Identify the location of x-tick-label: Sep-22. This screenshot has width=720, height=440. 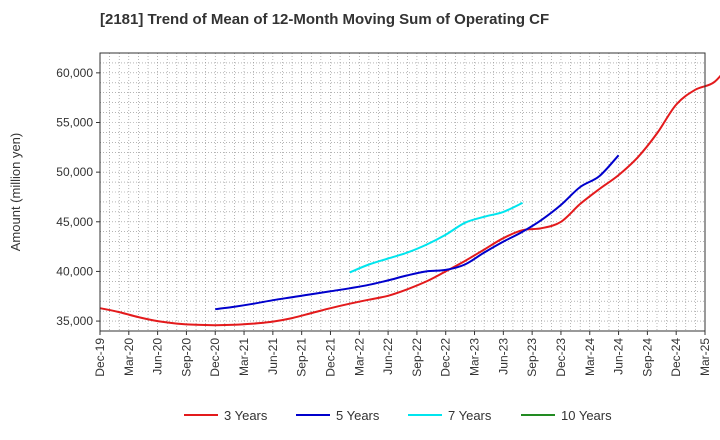
(417, 357).